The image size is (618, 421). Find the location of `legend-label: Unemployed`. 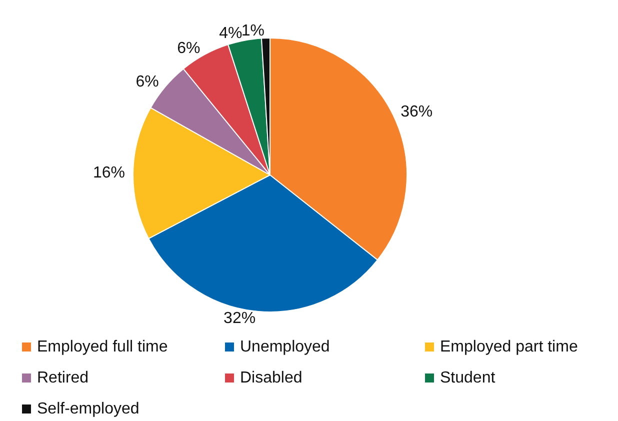

legend-label: Unemployed is located at coordinates (285, 347).